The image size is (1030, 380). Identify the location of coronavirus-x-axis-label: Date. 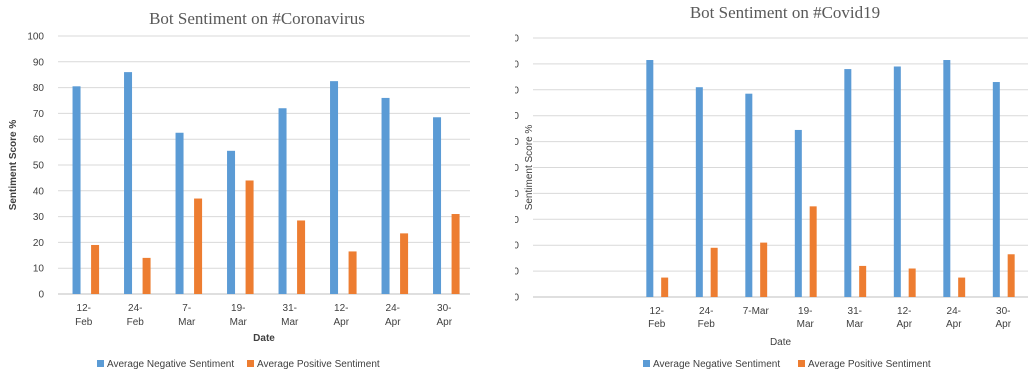
(264, 338).